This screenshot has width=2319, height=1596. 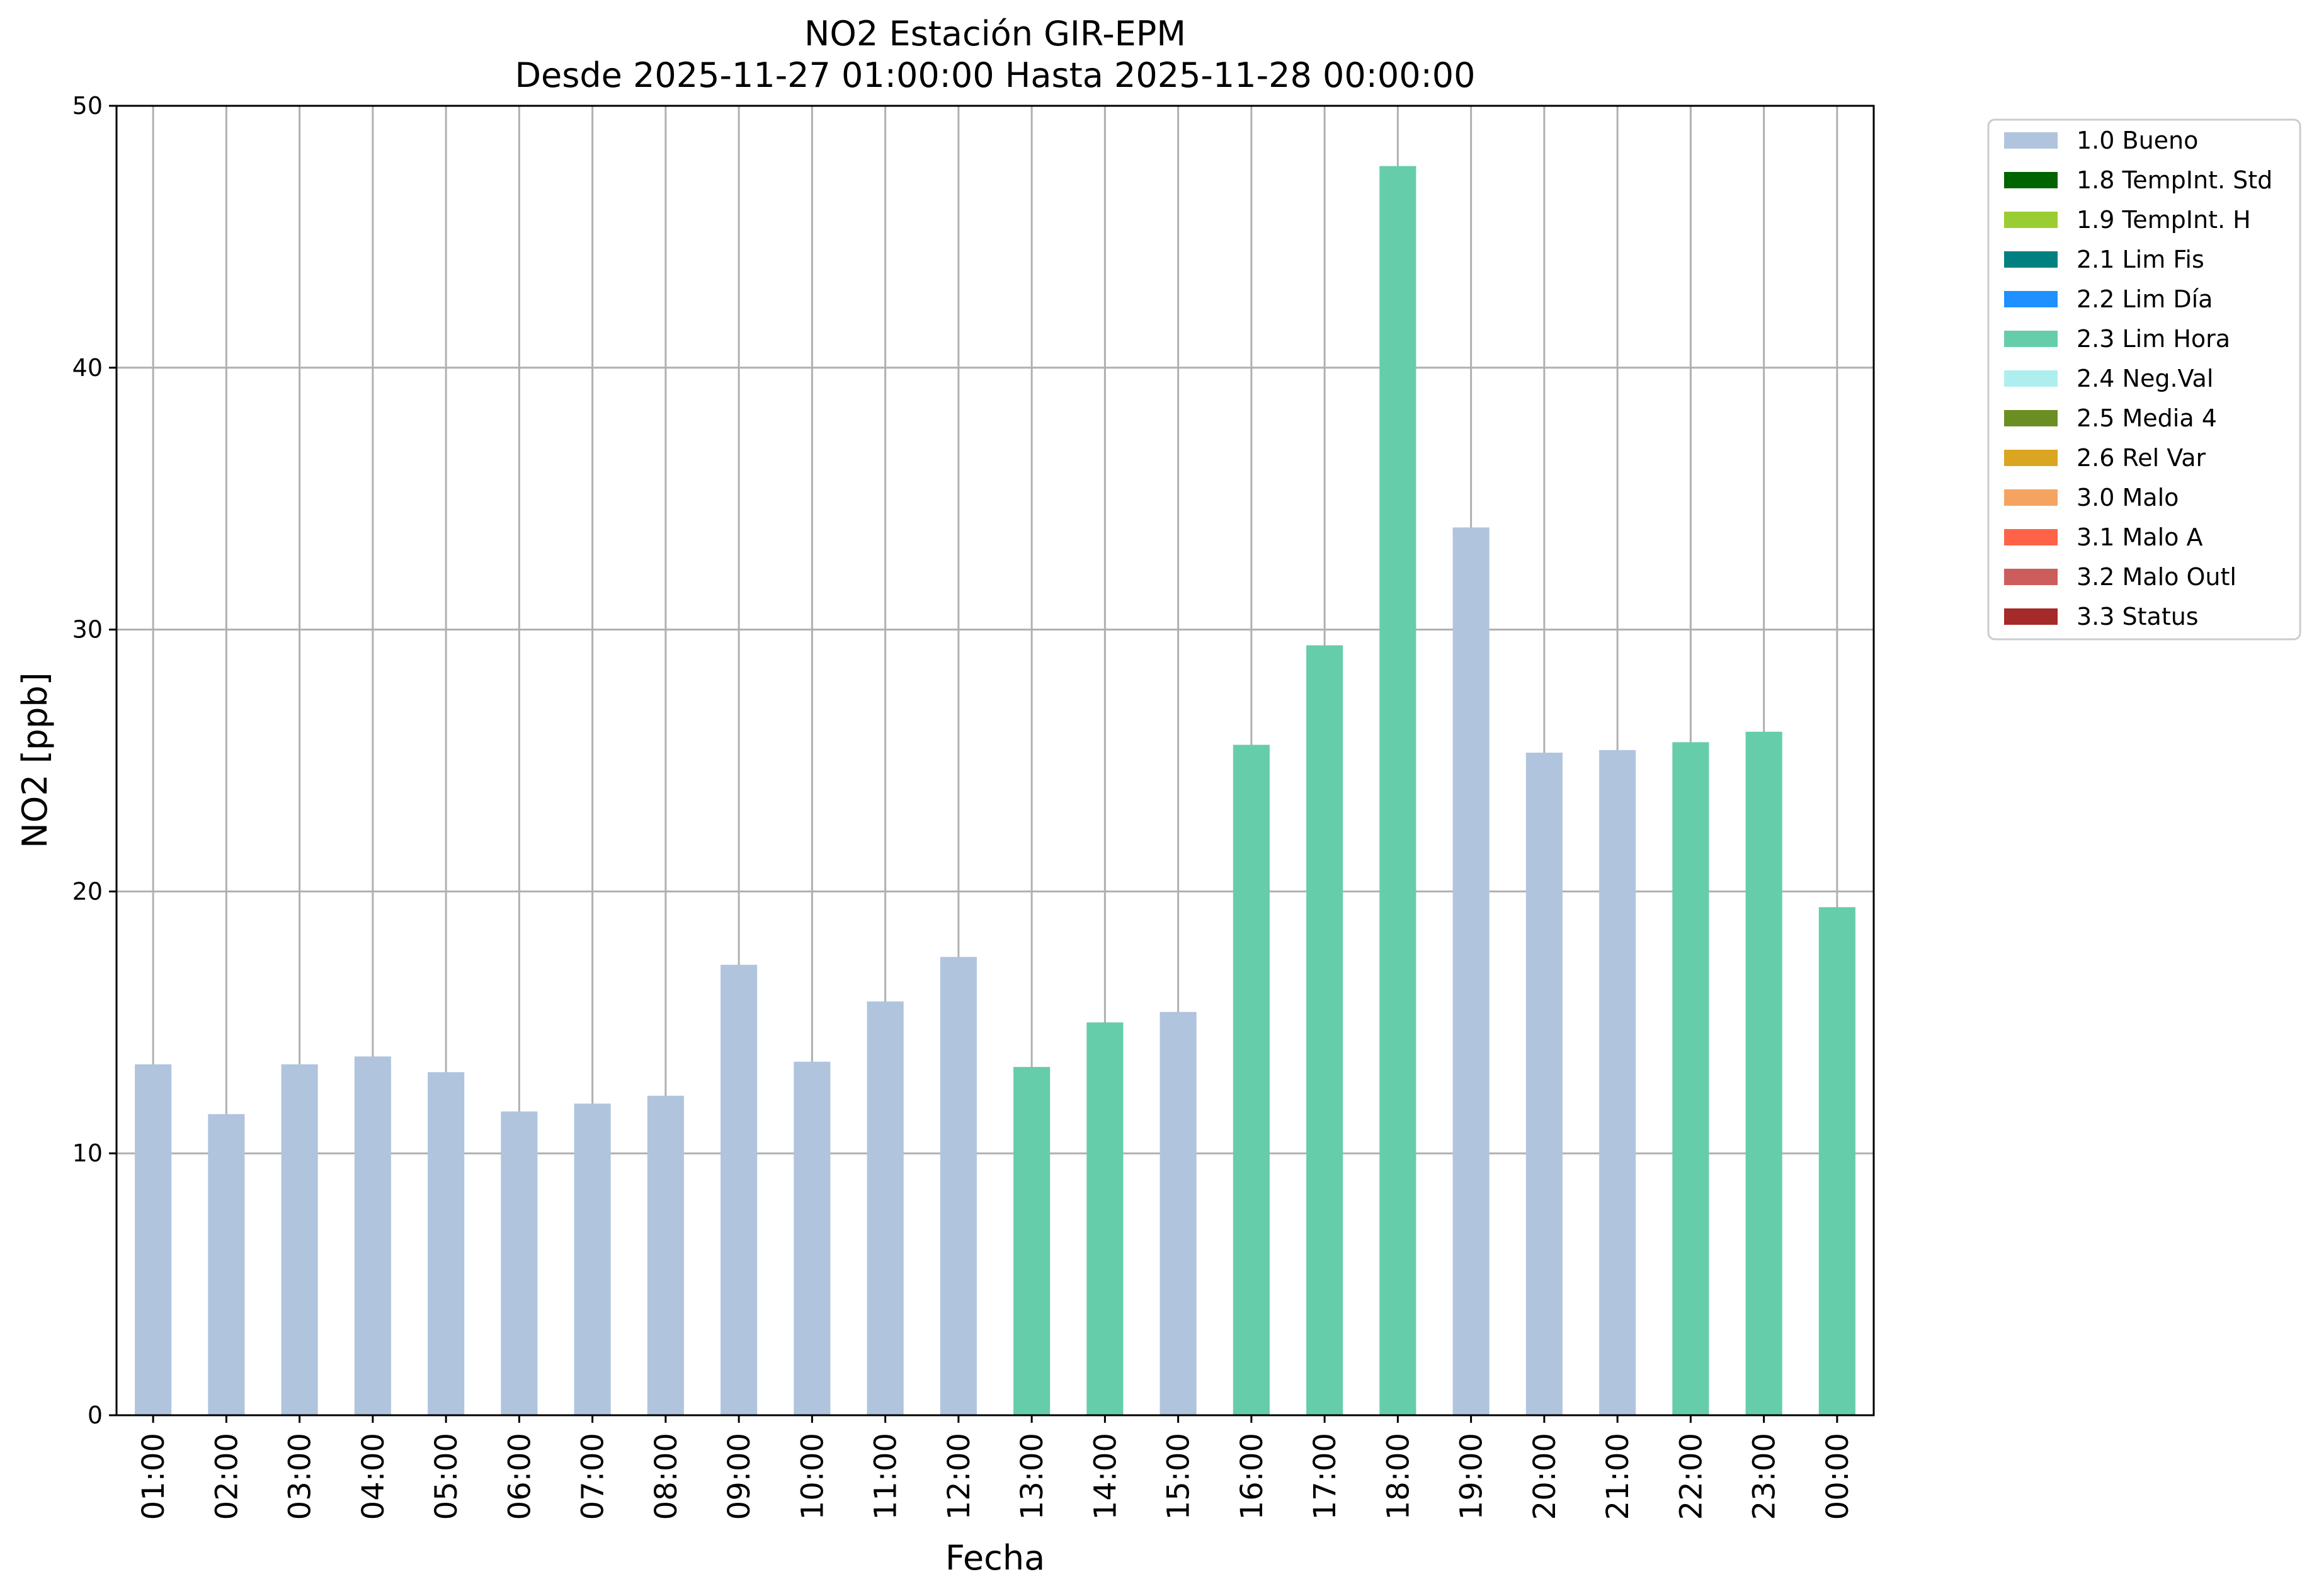 What do you see at coordinates (95, 1415) in the screenshot?
I see `y-tick-label: 0` at bounding box center [95, 1415].